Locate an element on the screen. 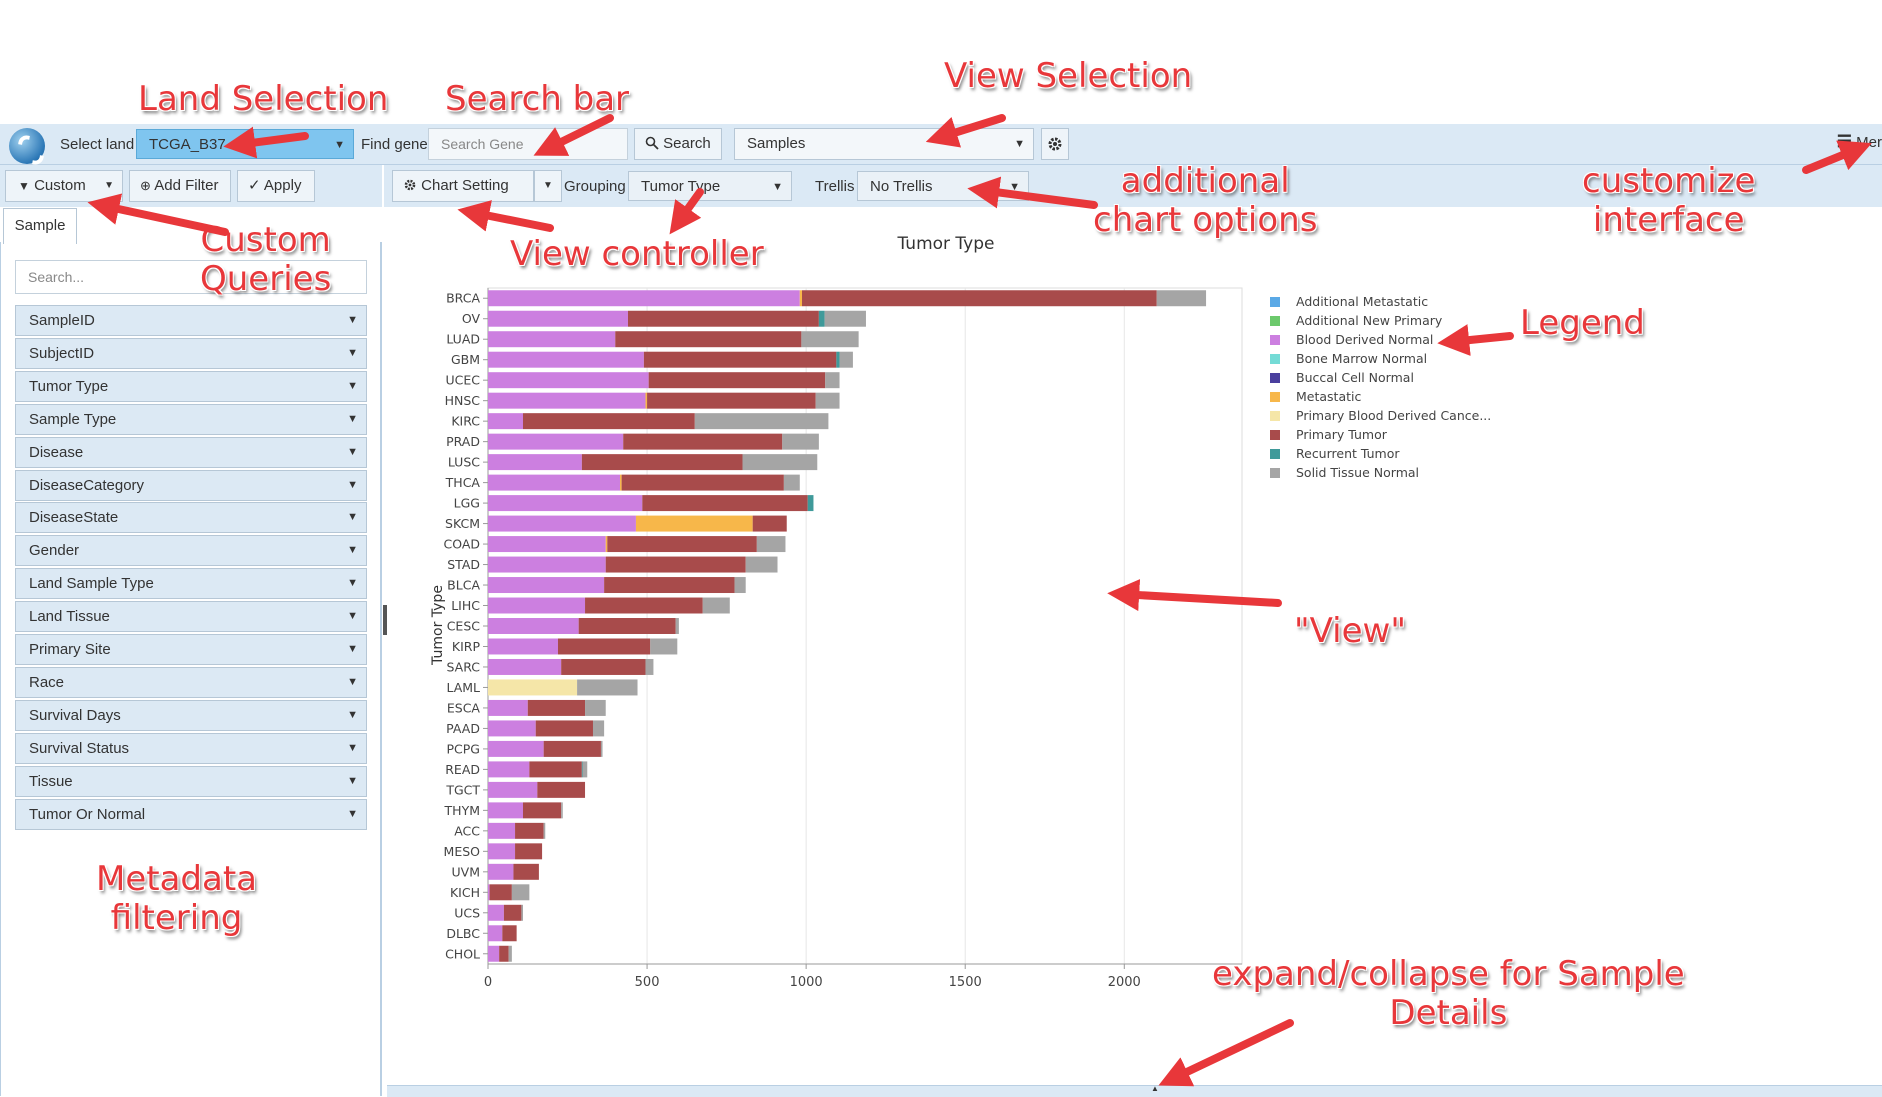  filter-item: SampleID ▼ is located at coordinates (191, 320).